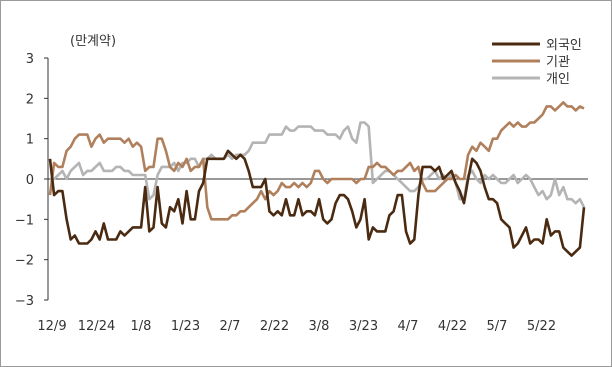  What do you see at coordinates (558, 79) in the screenshot?
I see `legend-label-2: 개인` at bounding box center [558, 79].